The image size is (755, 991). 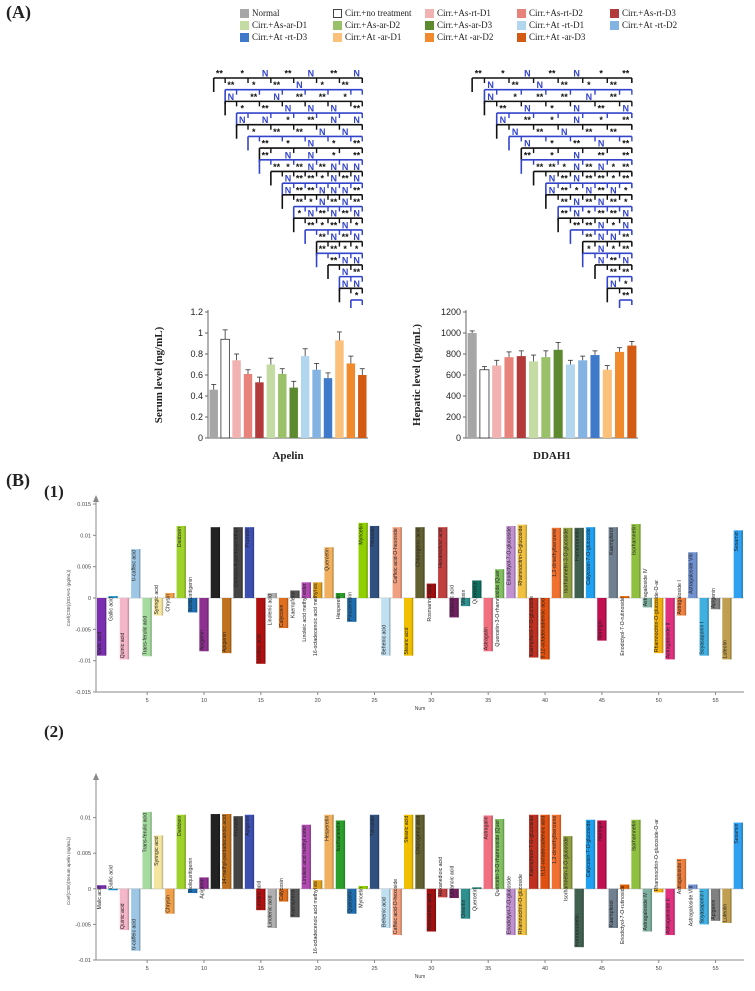 What do you see at coordinates (614, 25) in the screenshot?
I see `legend-swatch` at bounding box center [614, 25].